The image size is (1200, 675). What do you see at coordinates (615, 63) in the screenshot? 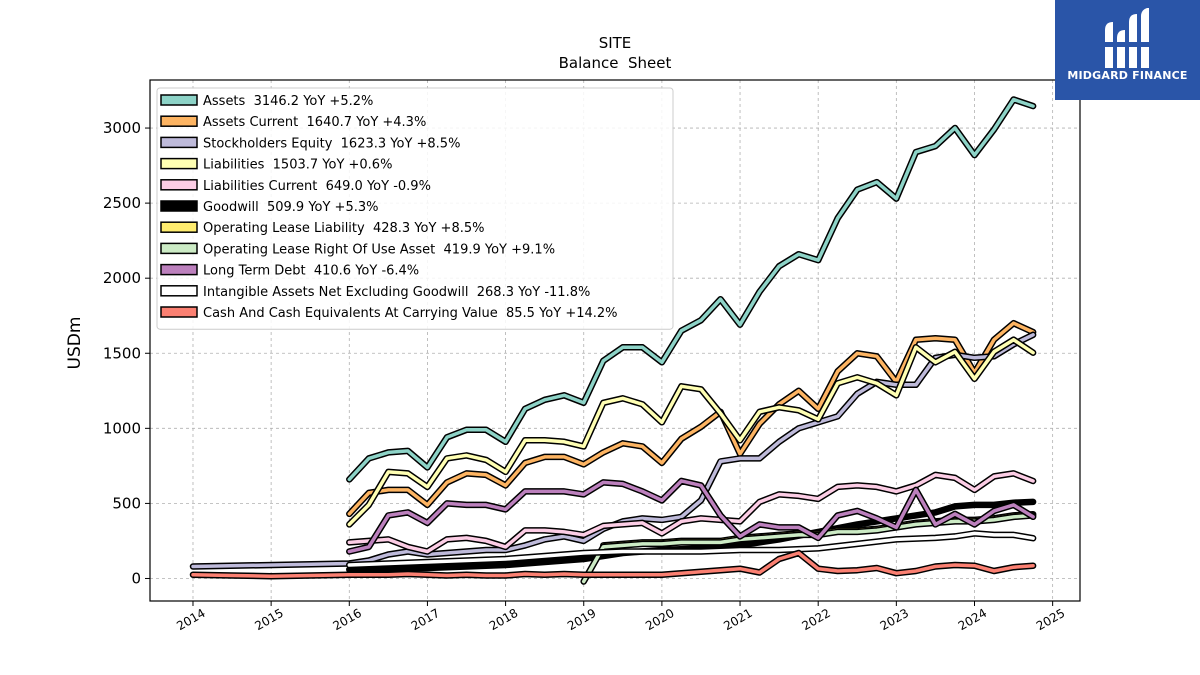
I see `chart-subtitle: Balance Sheet` at bounding box center [615, 63].